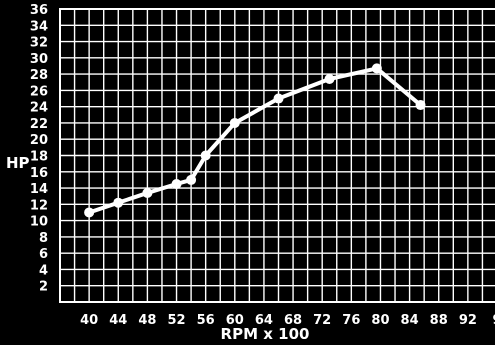  What do you see at coordinates (39, 108) in the screenshot?
I see `y-tick-label: 24` at bounding box center [39, 108].